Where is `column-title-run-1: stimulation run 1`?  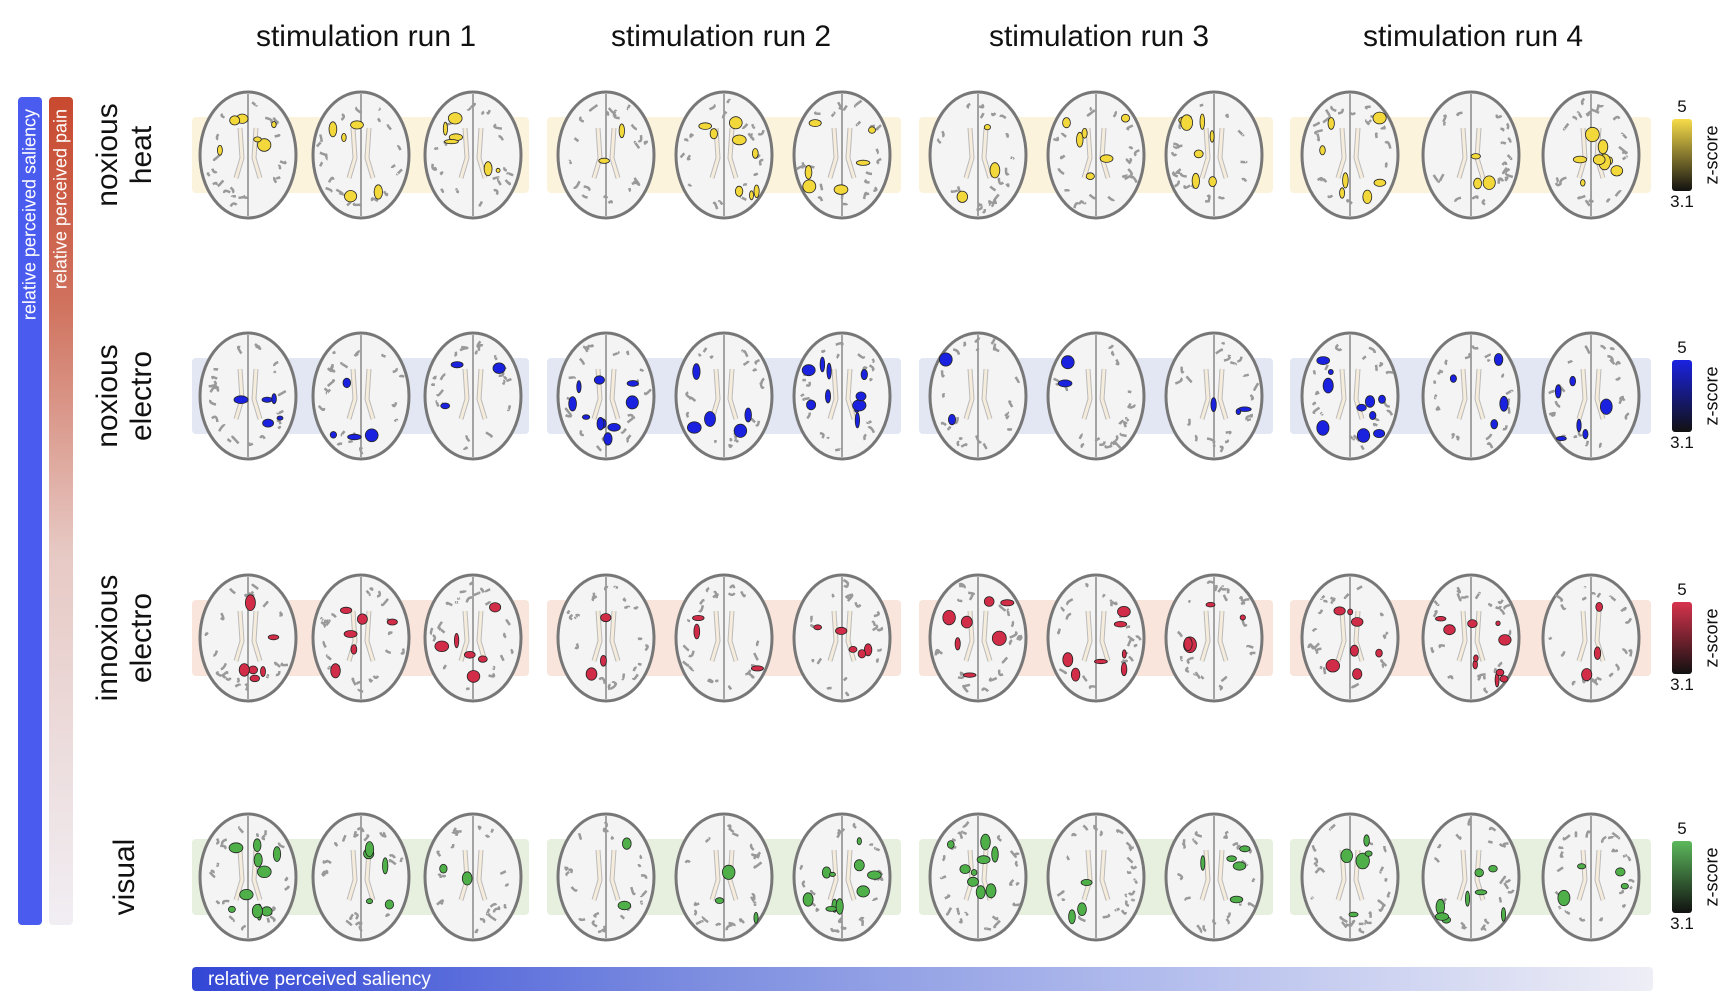
column-title-run-1: stimulation run 1 is located at coordinates (366, 36).